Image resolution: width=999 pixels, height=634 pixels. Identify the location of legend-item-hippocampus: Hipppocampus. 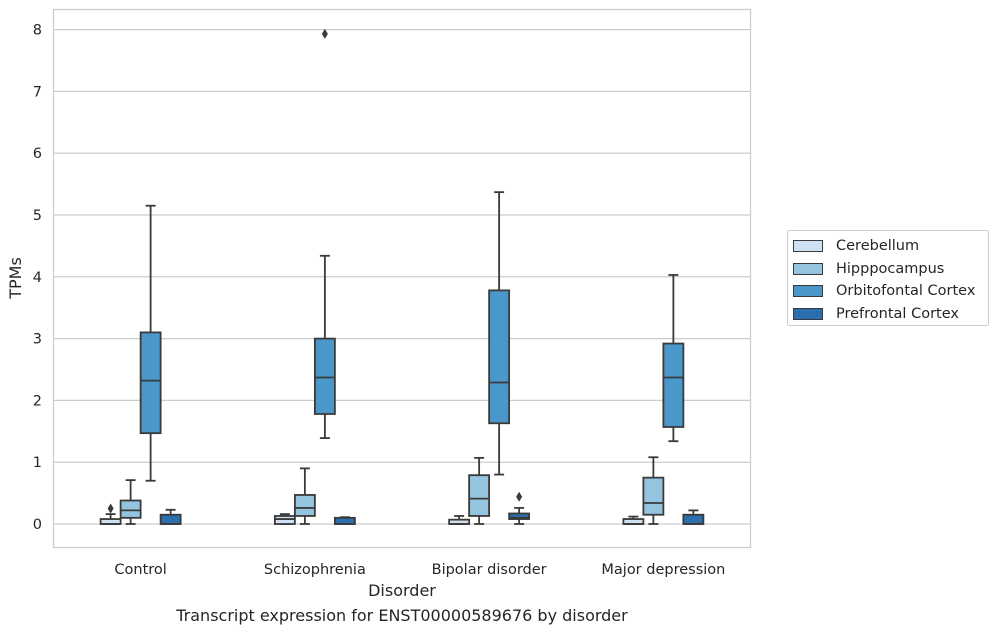
(890, 269).